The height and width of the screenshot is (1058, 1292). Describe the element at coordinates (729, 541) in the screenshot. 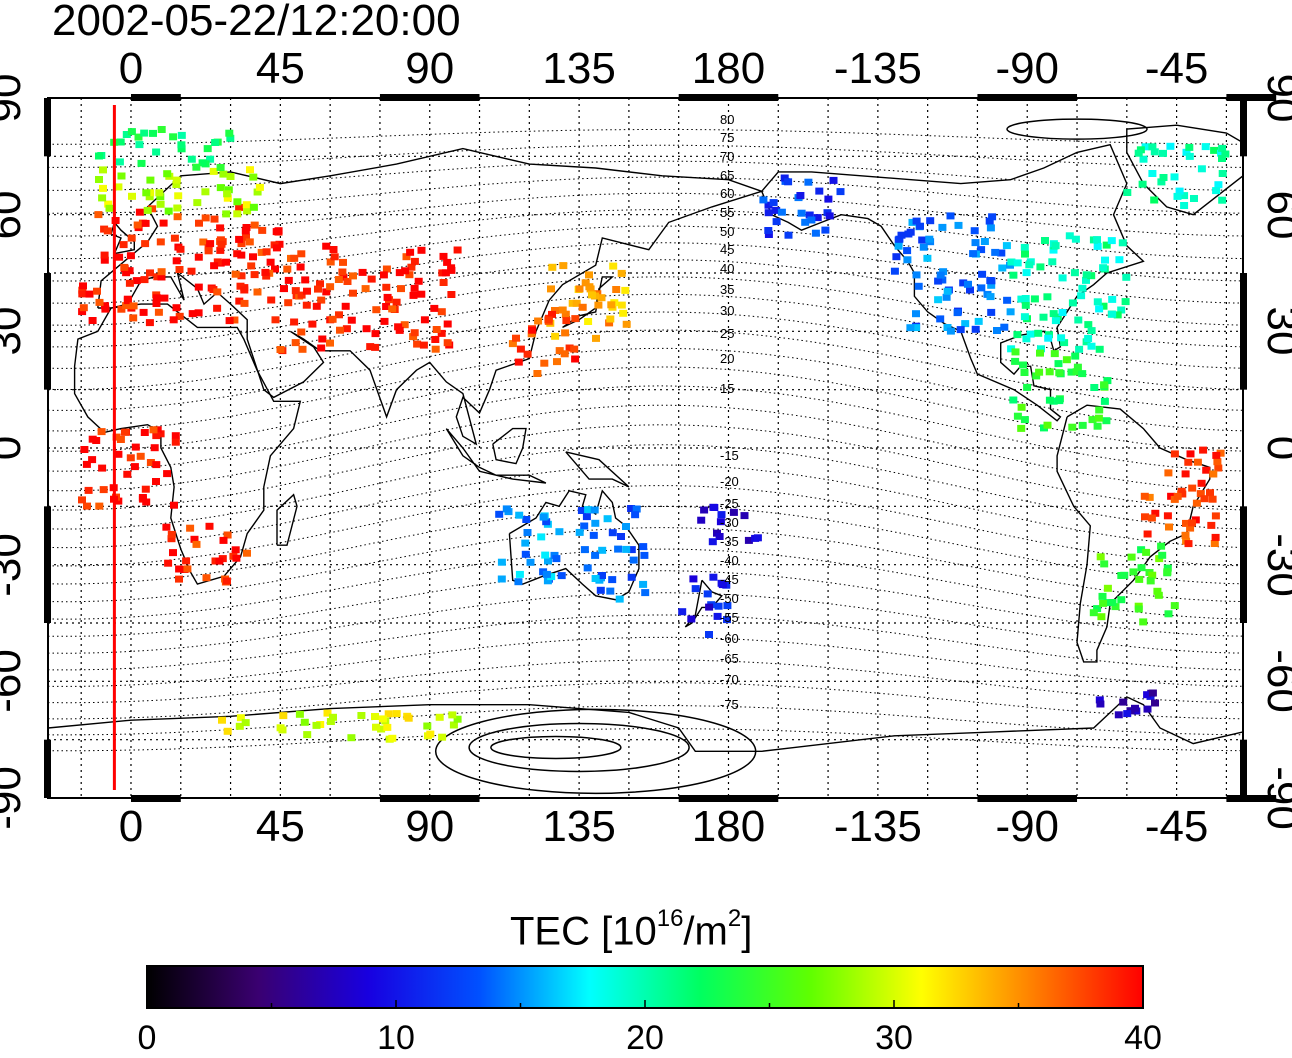

I see `contour-label: -35` at that location.